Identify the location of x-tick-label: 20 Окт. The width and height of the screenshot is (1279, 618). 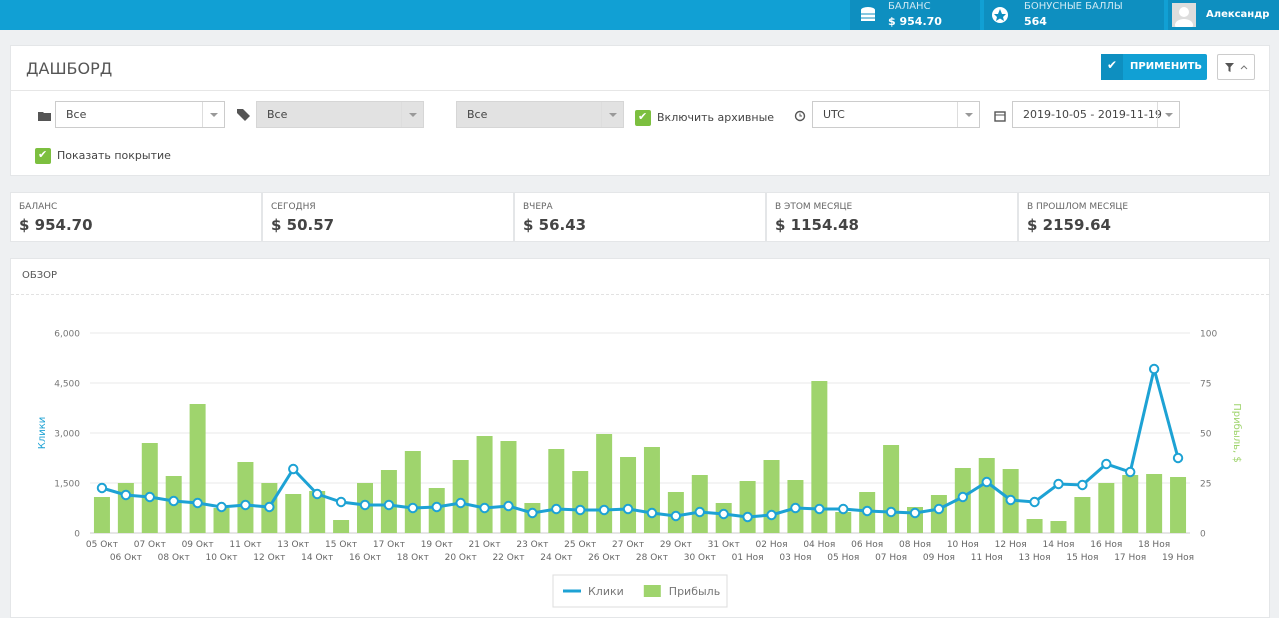
(461, 558).